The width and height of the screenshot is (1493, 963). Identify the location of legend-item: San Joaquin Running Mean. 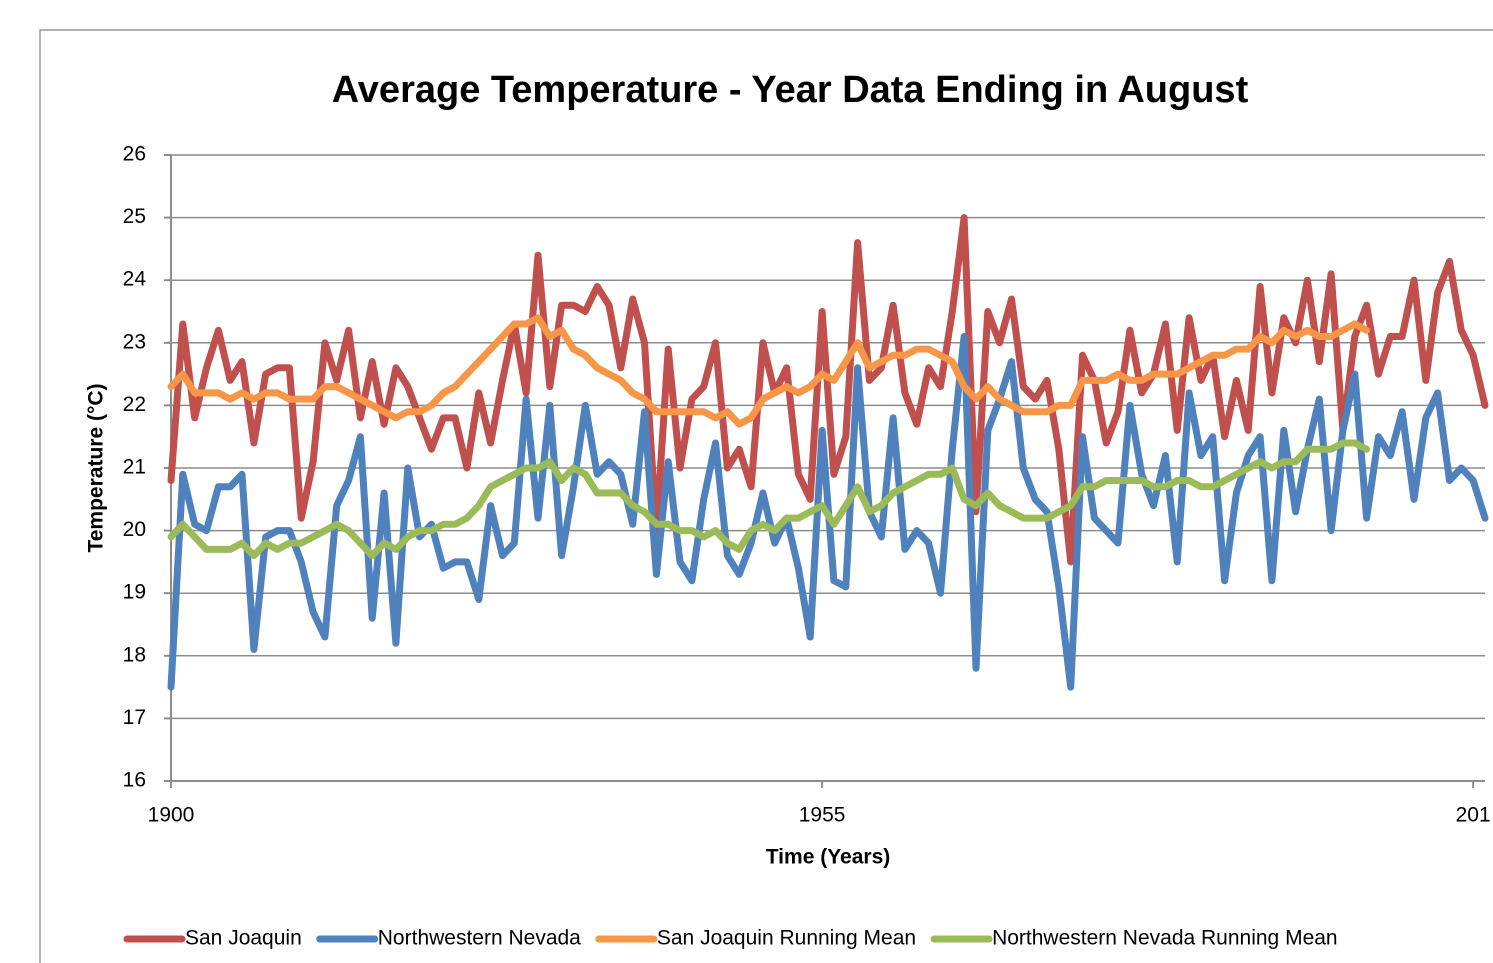
(755, 938).